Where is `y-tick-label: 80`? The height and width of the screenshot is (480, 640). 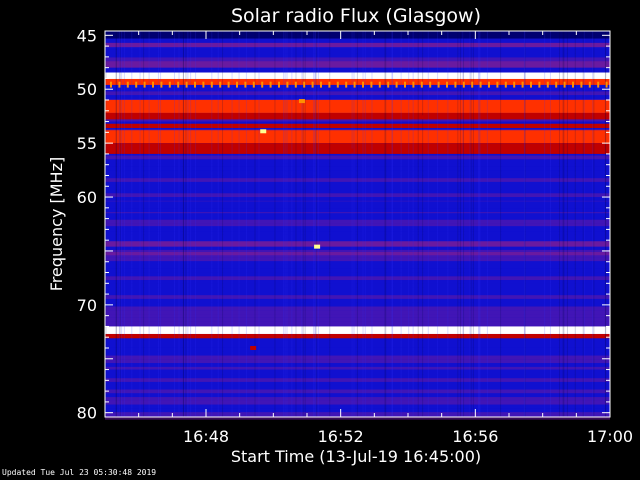
y-tick-label: 80 is located at coordinates (87, 413).